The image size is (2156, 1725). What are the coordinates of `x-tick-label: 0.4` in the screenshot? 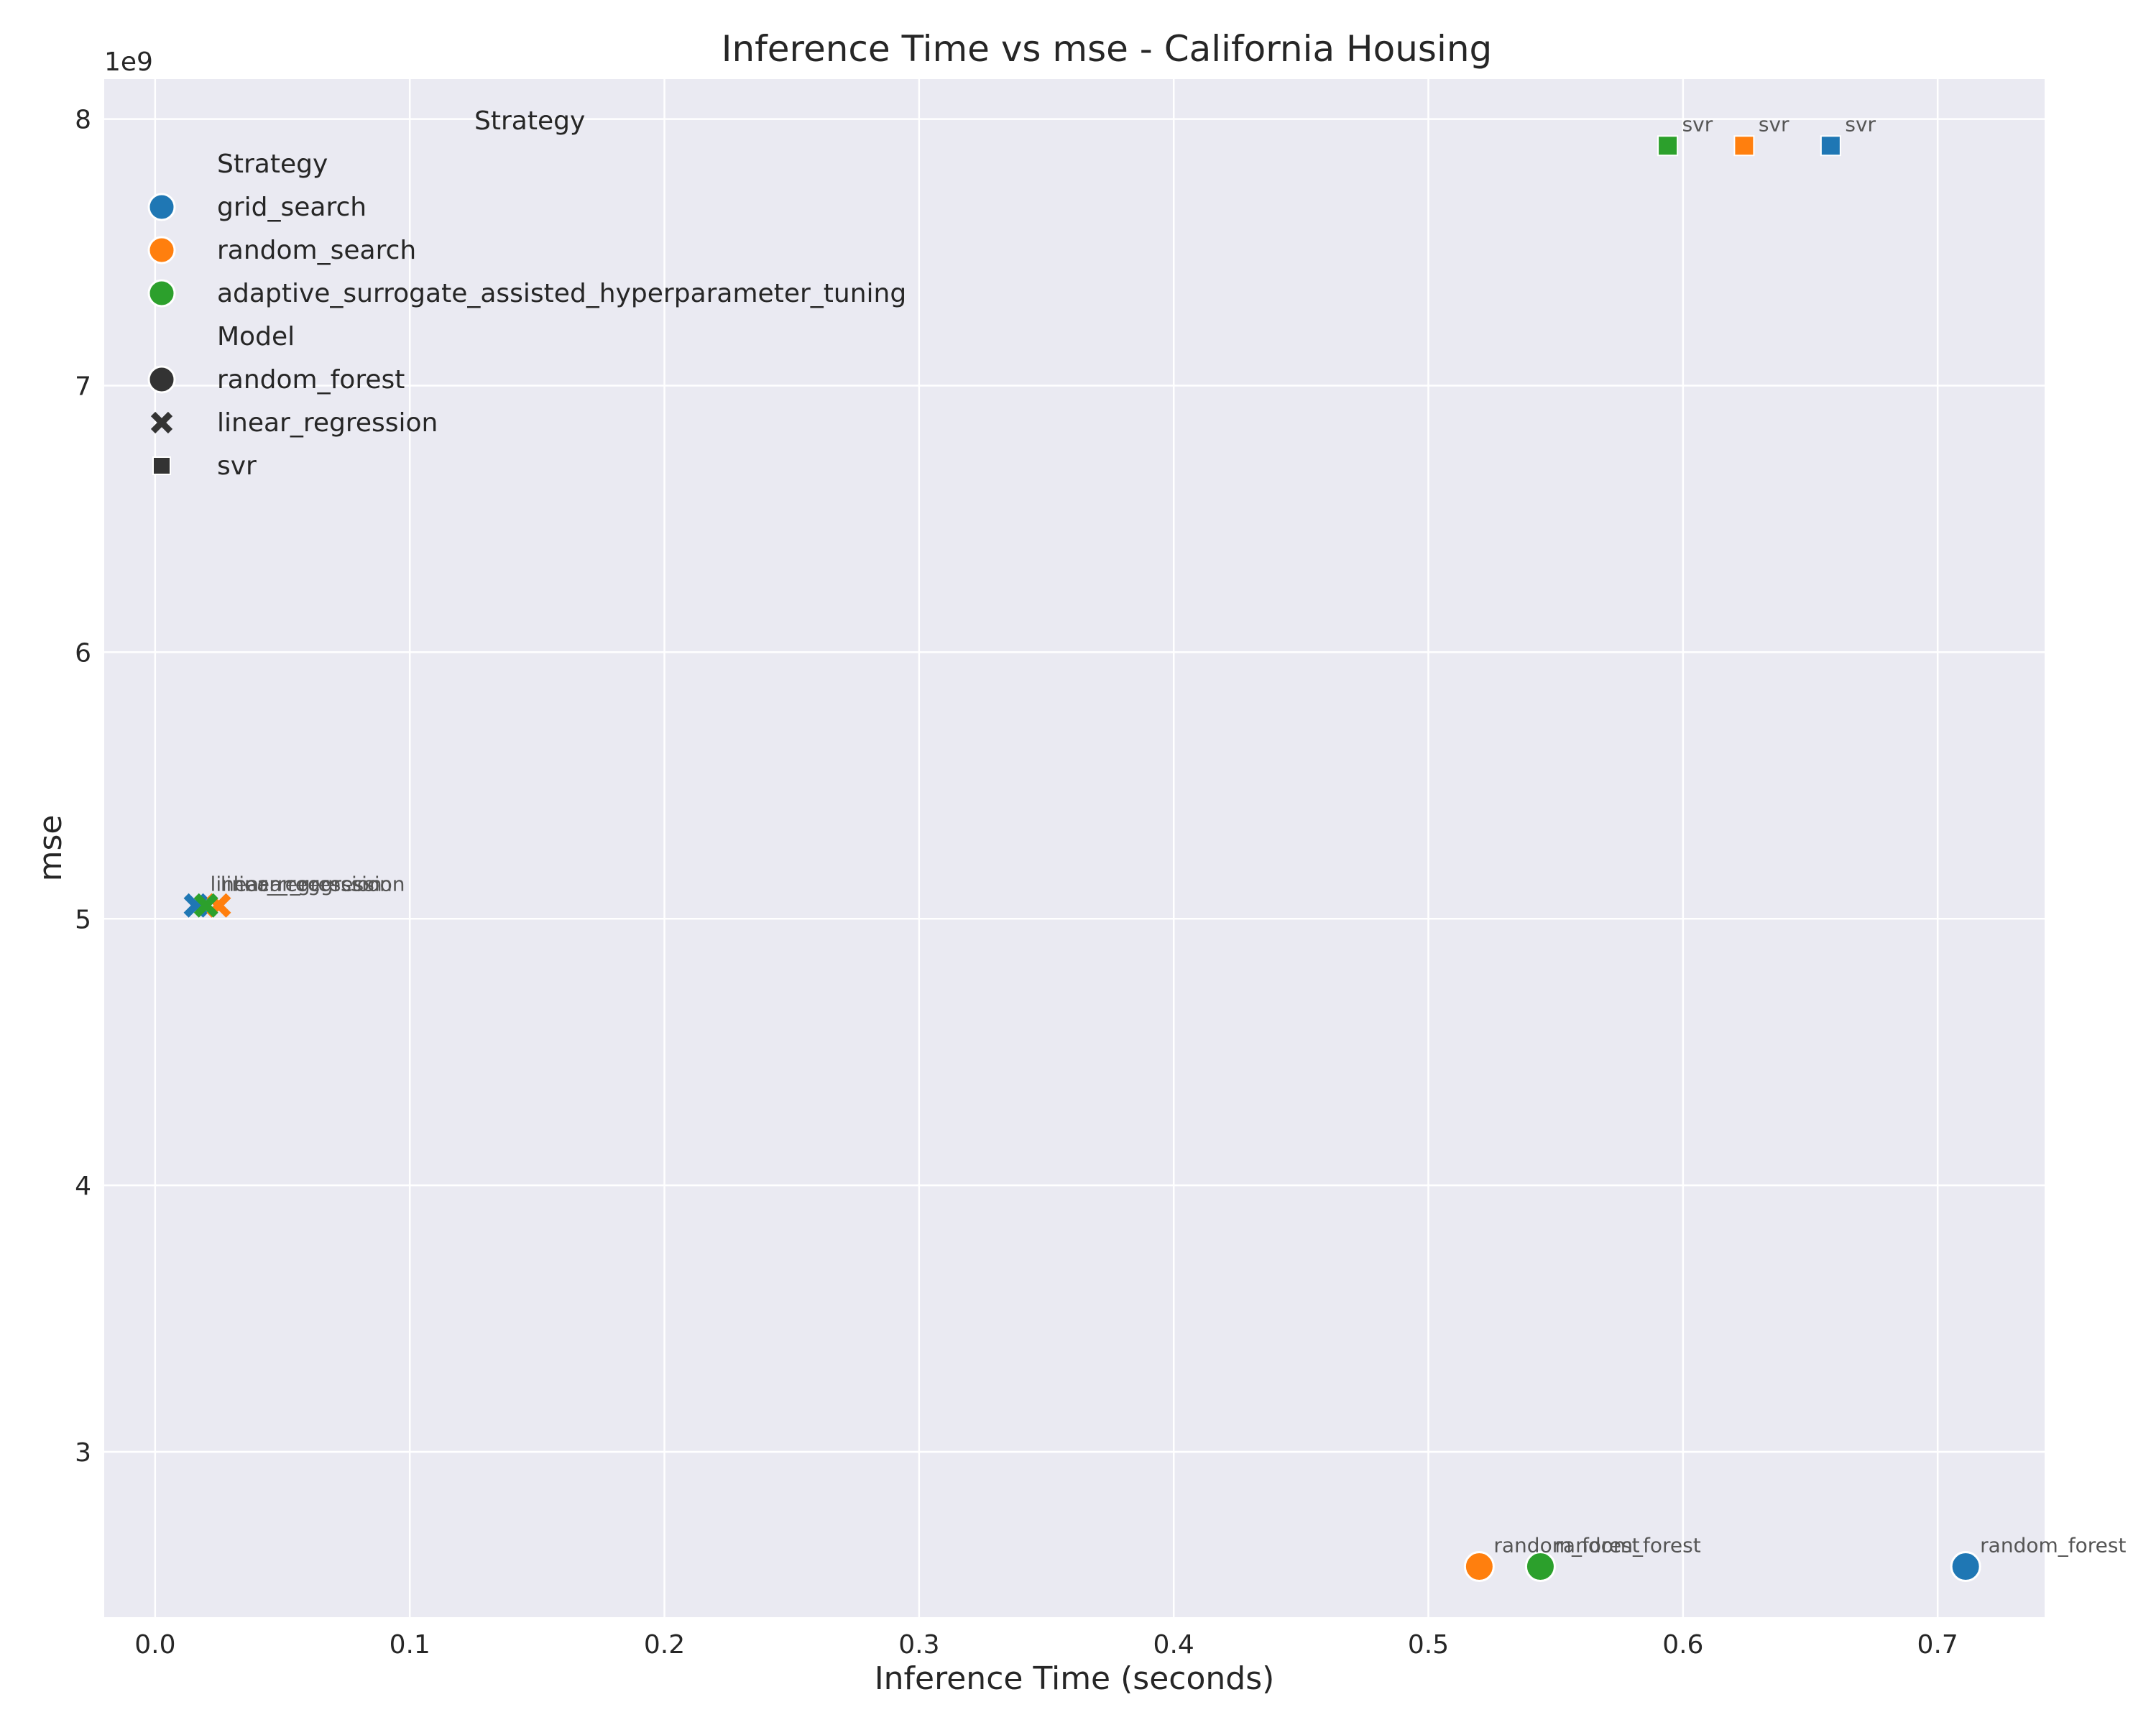 It's located at (1173, 1645).